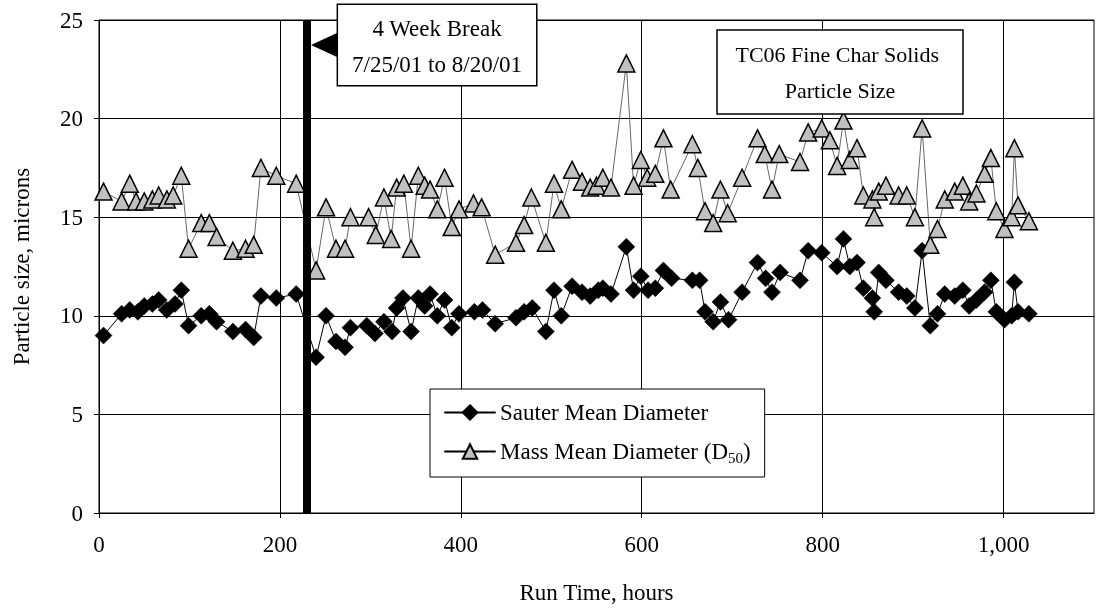 This screenshot has width=1104, height=612. I want to click on y-tick-label: 15, so click(71, 217).